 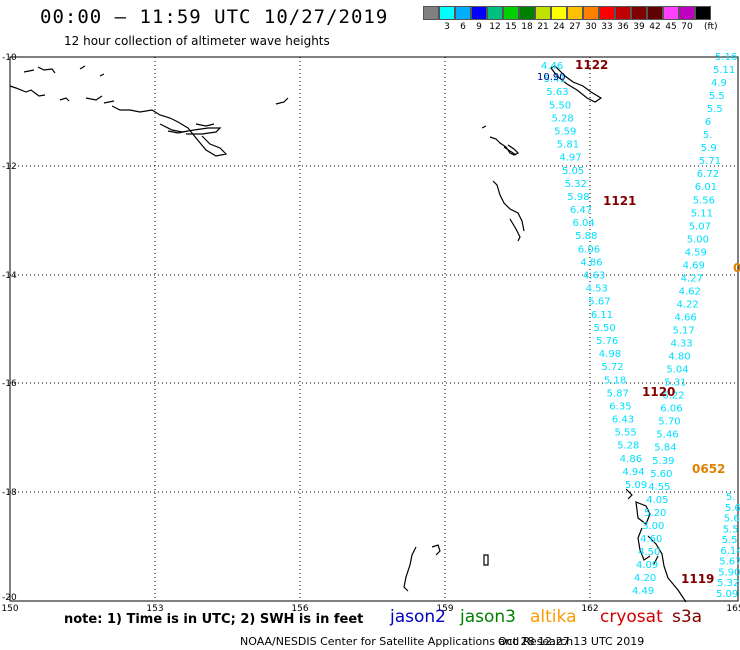 I want to click on swh-value: 5.72, so click(x=612, y=367).